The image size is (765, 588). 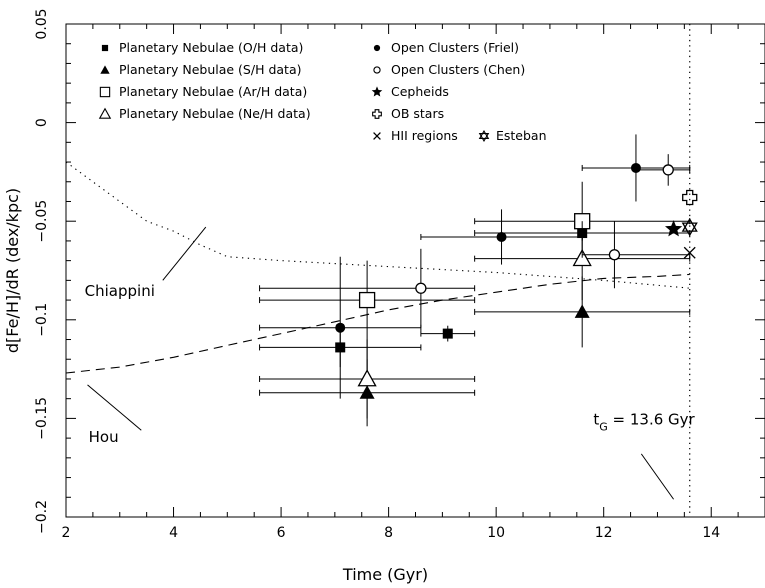 I want to click on hou-curve, so click(x=377, y=323).